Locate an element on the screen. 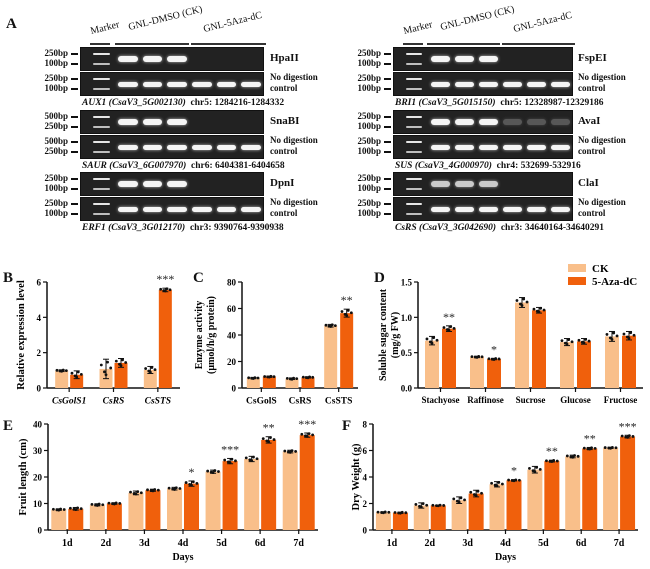  y-tick-label: 40 is located at coordinates (232, 336).